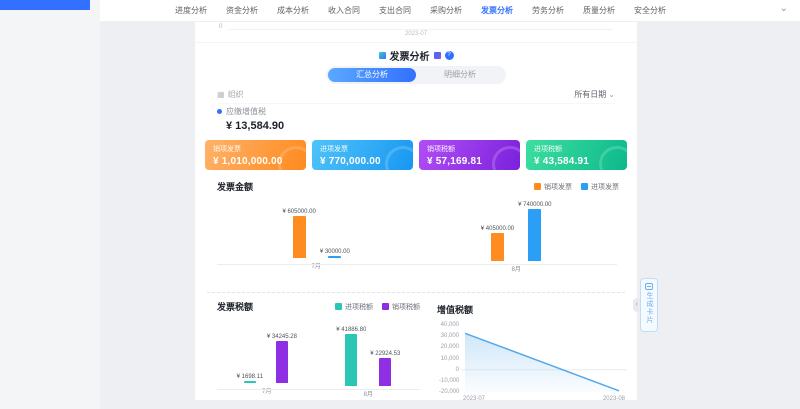 This screenshot has width=800, height=409. Describe the element at coordinates (455, 310) in the screenshot. I see `vat-amount-chart-title: 增值税额` at that location.